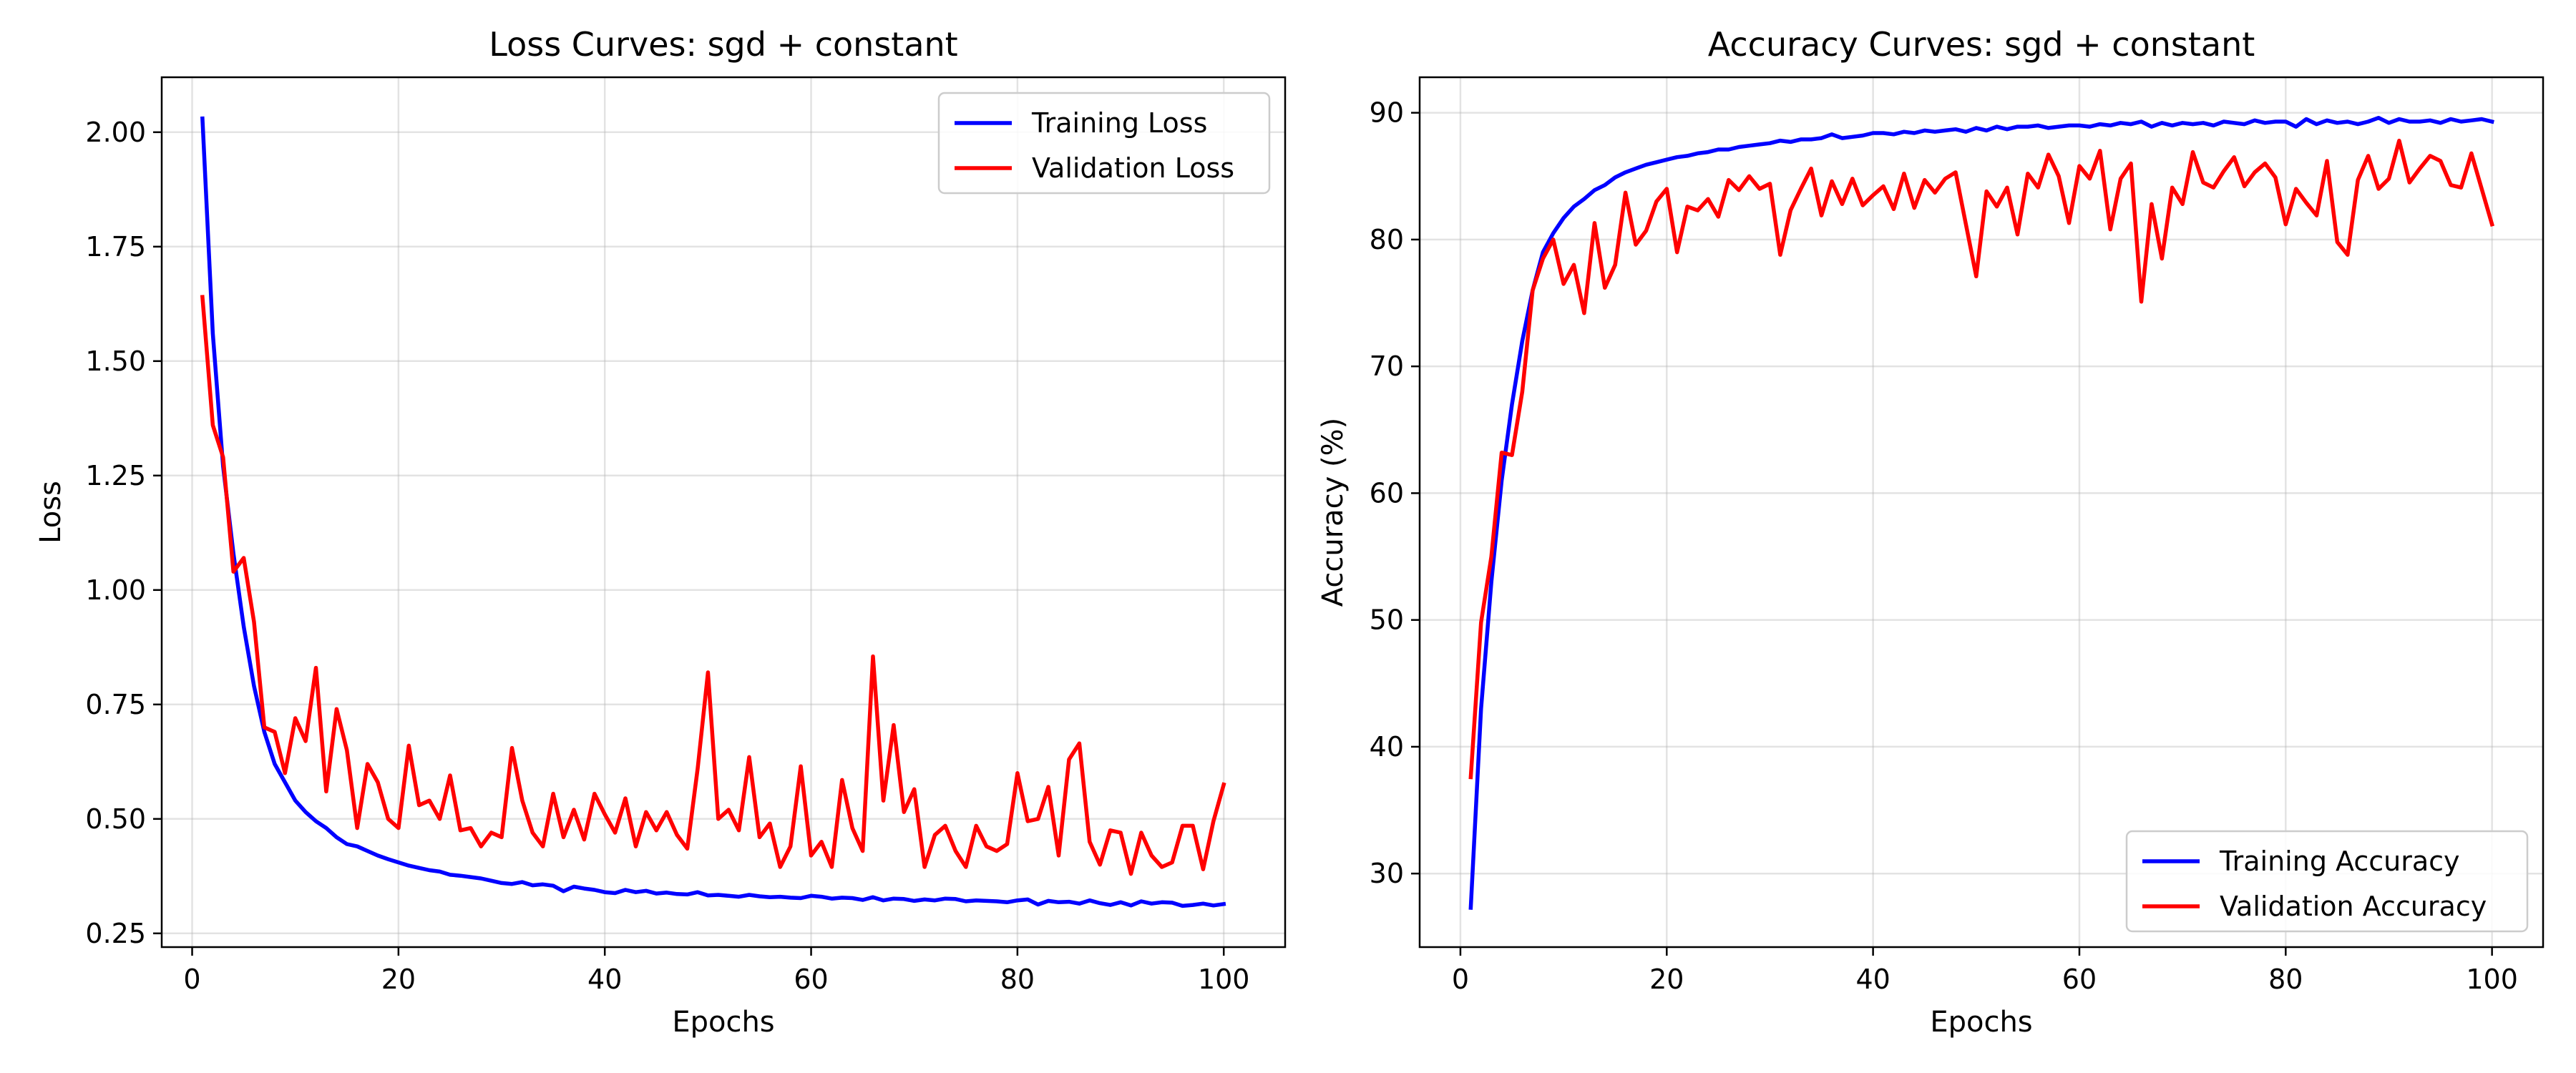 Image resolution: width=2576 pixels, height=1073 pixels. I want to click on chart-2-legend-box, so click(2327, 881).